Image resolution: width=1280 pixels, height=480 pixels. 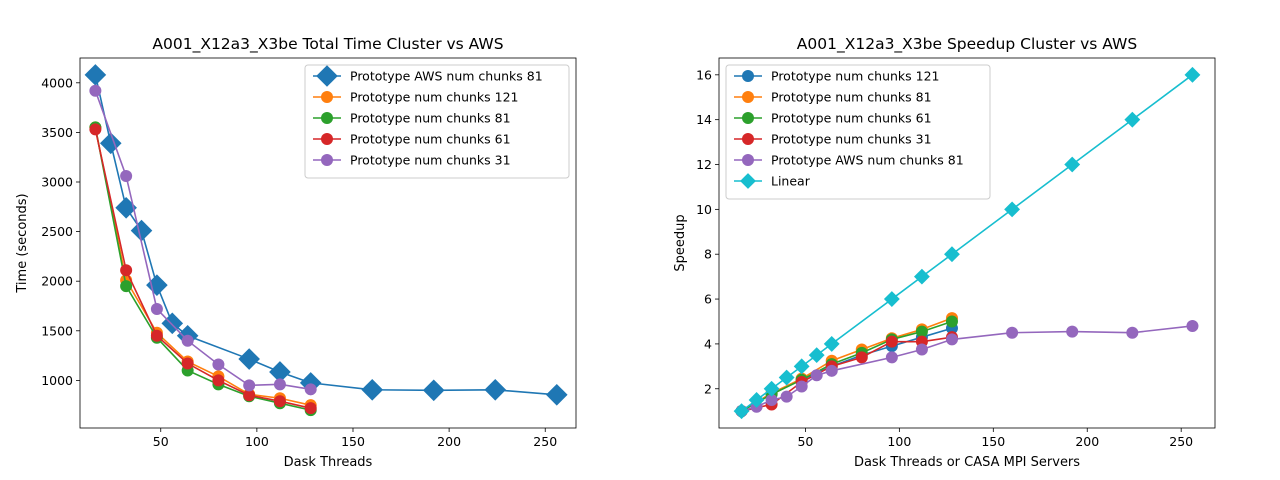 What do you see at coordinates (22, 243) in the screenshot?
I see `left-y-axis-label: Time (seconds)` at bounding box center [22, 243].